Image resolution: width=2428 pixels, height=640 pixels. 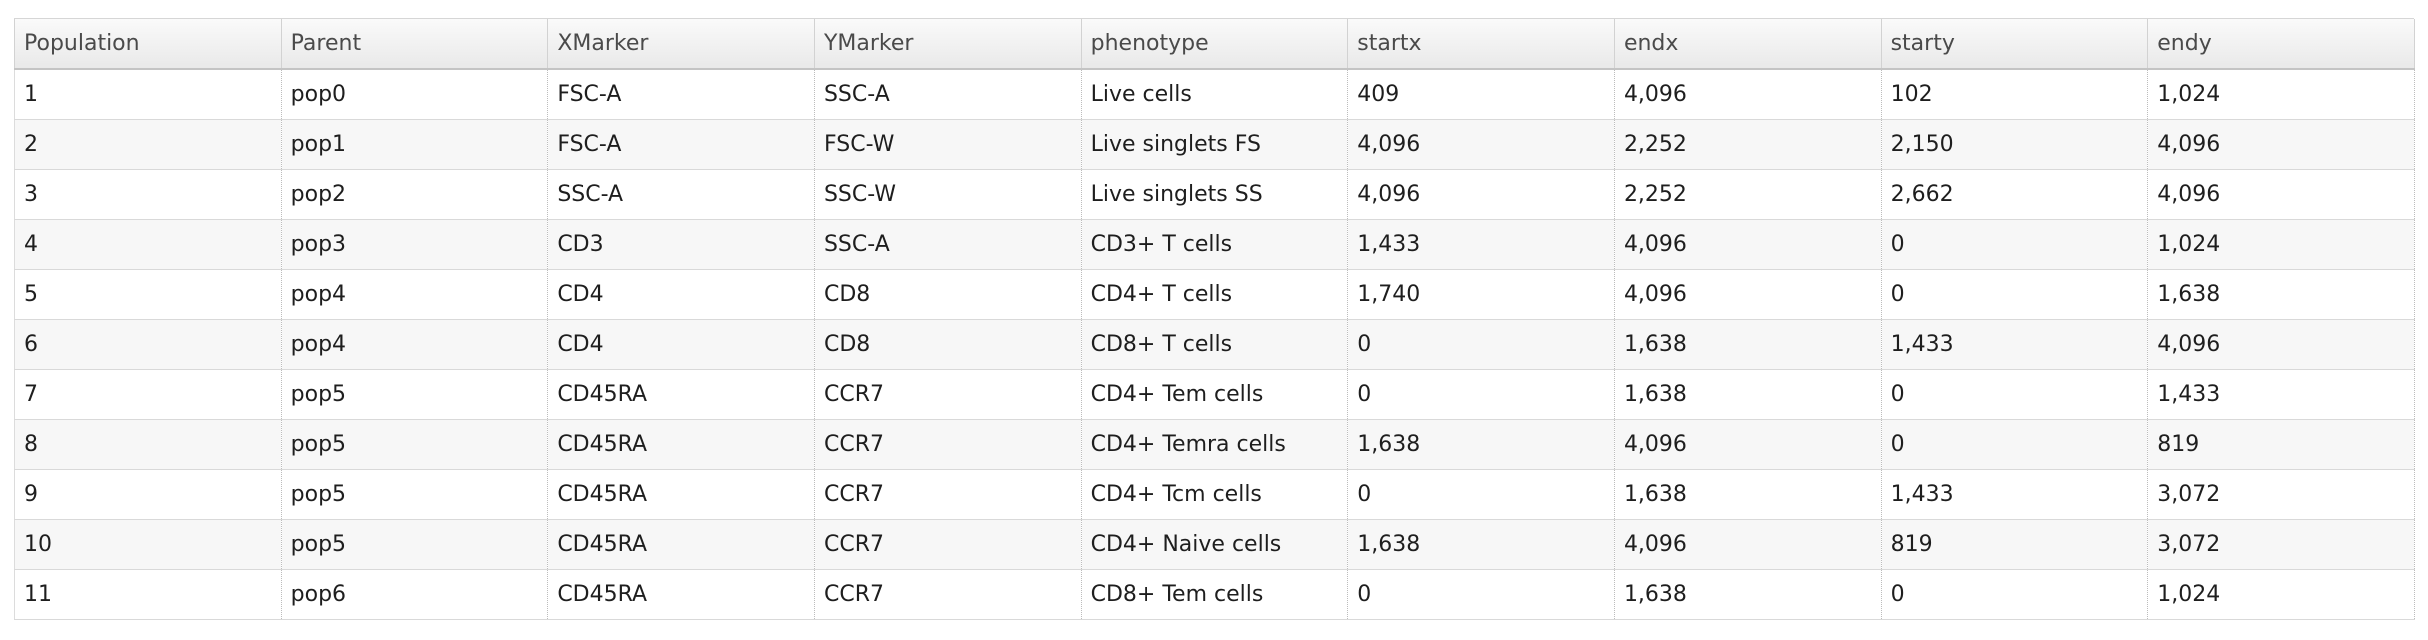 What do you see at coordinates (2281, 444) in the screenshot?
I see `cell-endy: 819` at bounding box center [2281, 444].